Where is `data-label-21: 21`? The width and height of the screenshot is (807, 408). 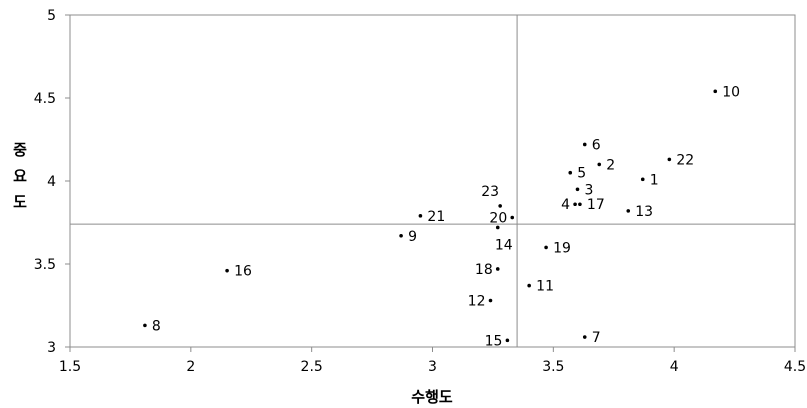 data-label-21: 21 is located at coordinates (436, 217).